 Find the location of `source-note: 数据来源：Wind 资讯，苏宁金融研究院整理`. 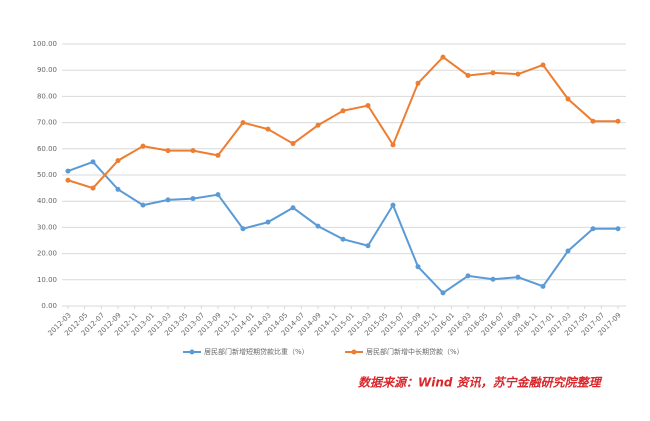

source-note: 数据来源：Wind 资讯，苏宁金融研究院整理 is located at coordinates (480, 383).